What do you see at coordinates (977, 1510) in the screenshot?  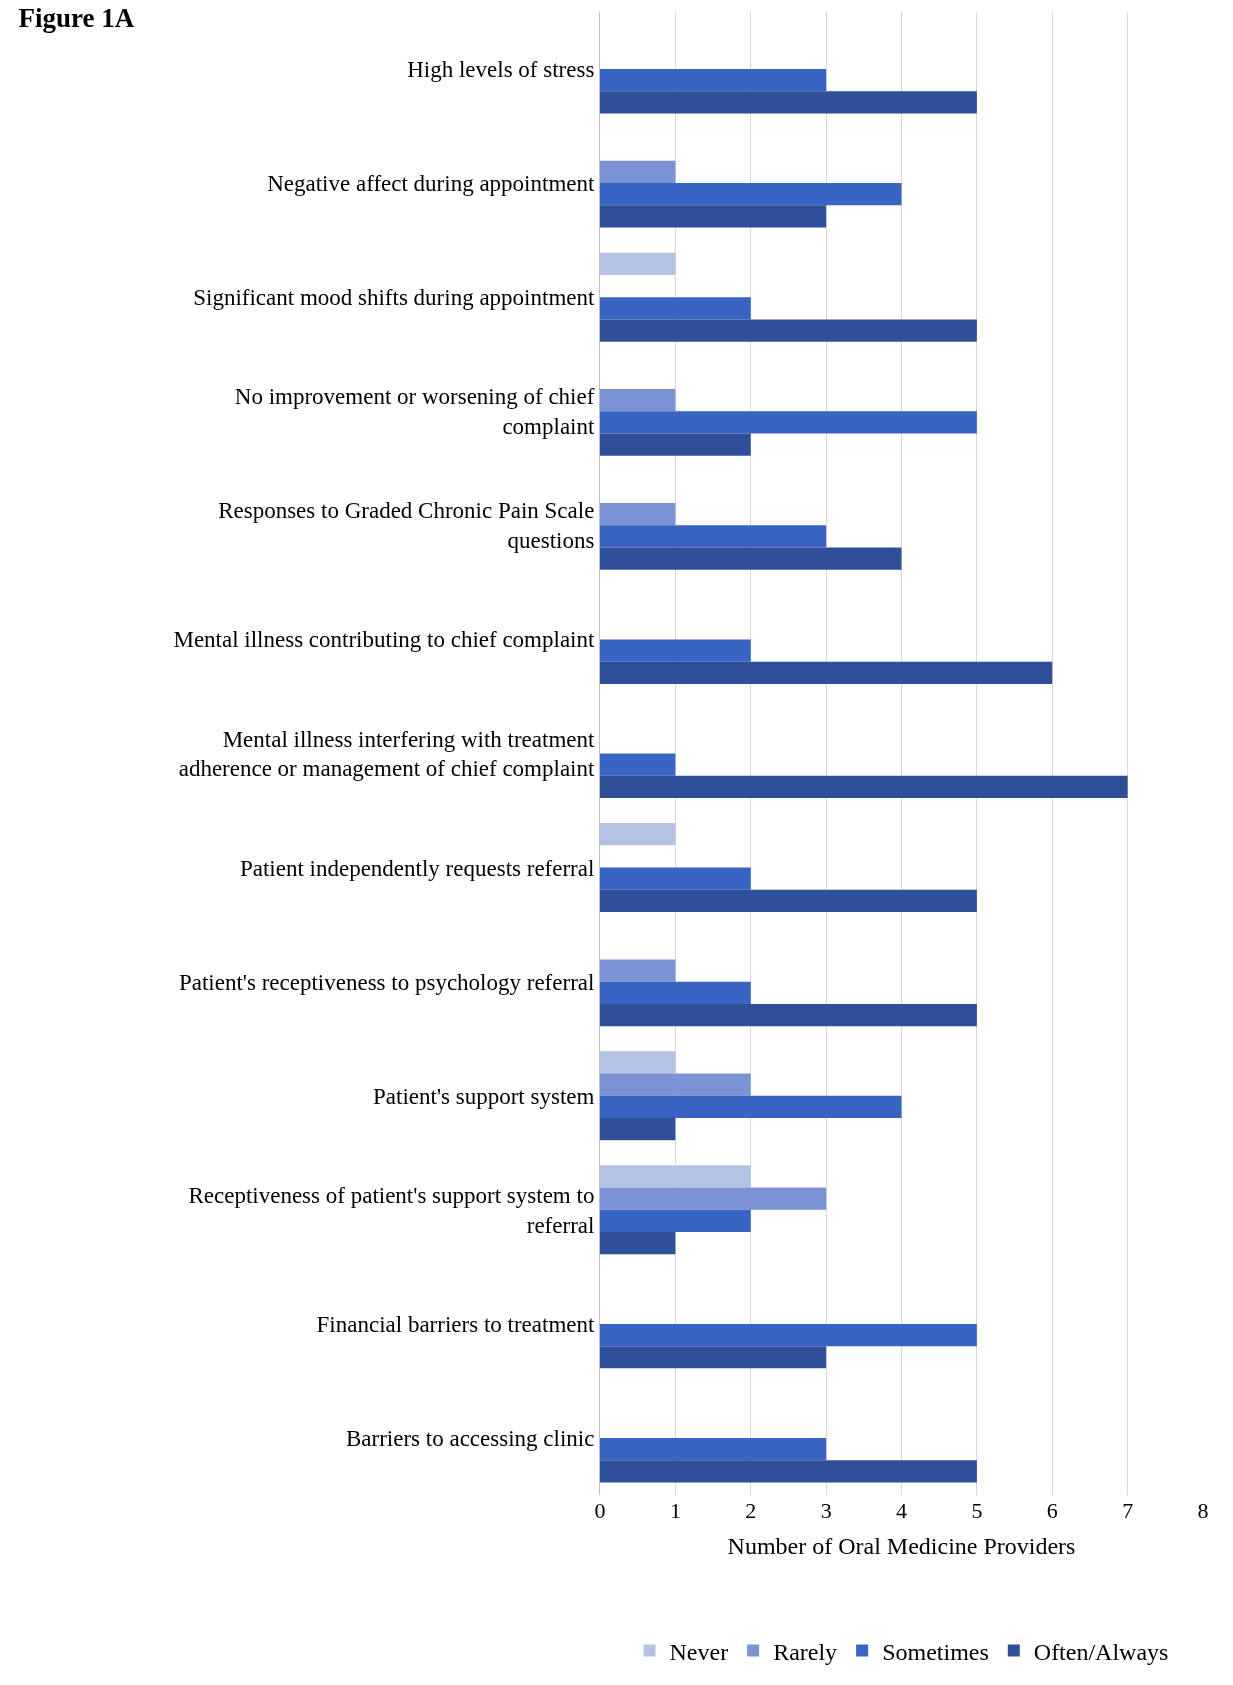 I see `x-tick-label: 5` at bounding box center [977, 1510].